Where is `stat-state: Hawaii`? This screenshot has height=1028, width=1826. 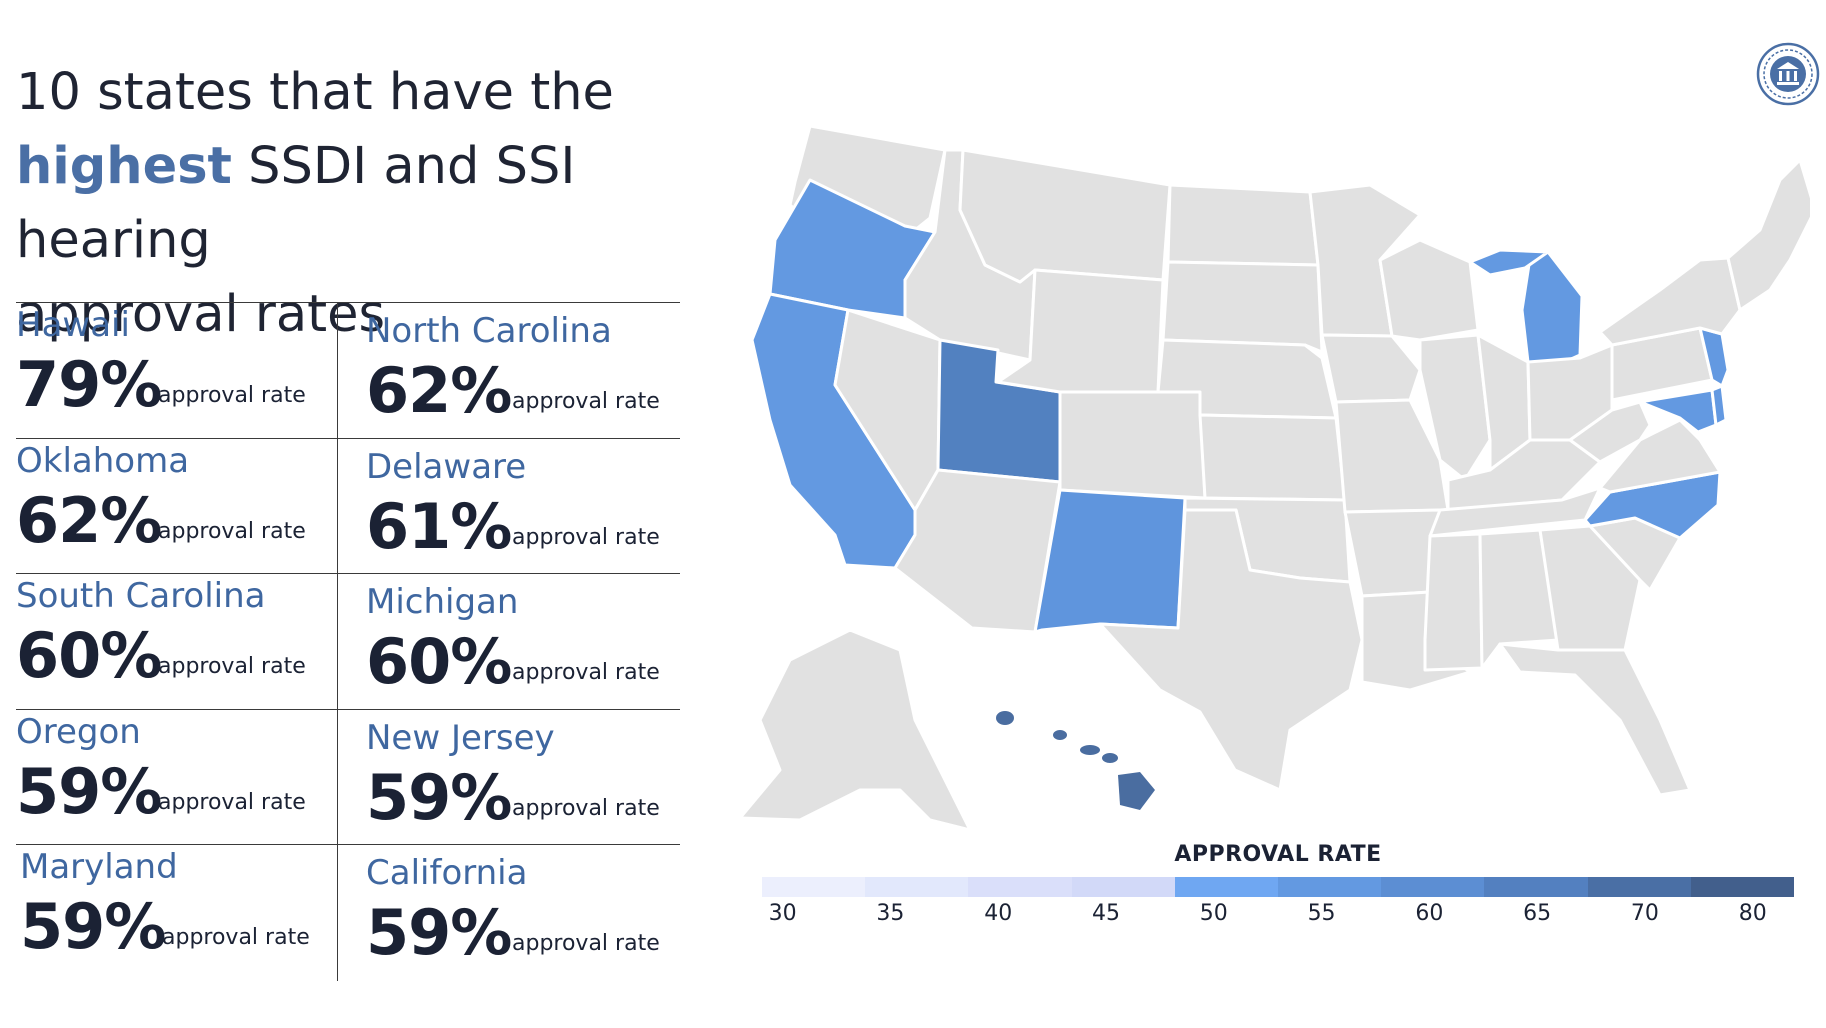
stat-state: Hawaii is located at coordinates (73, 325).